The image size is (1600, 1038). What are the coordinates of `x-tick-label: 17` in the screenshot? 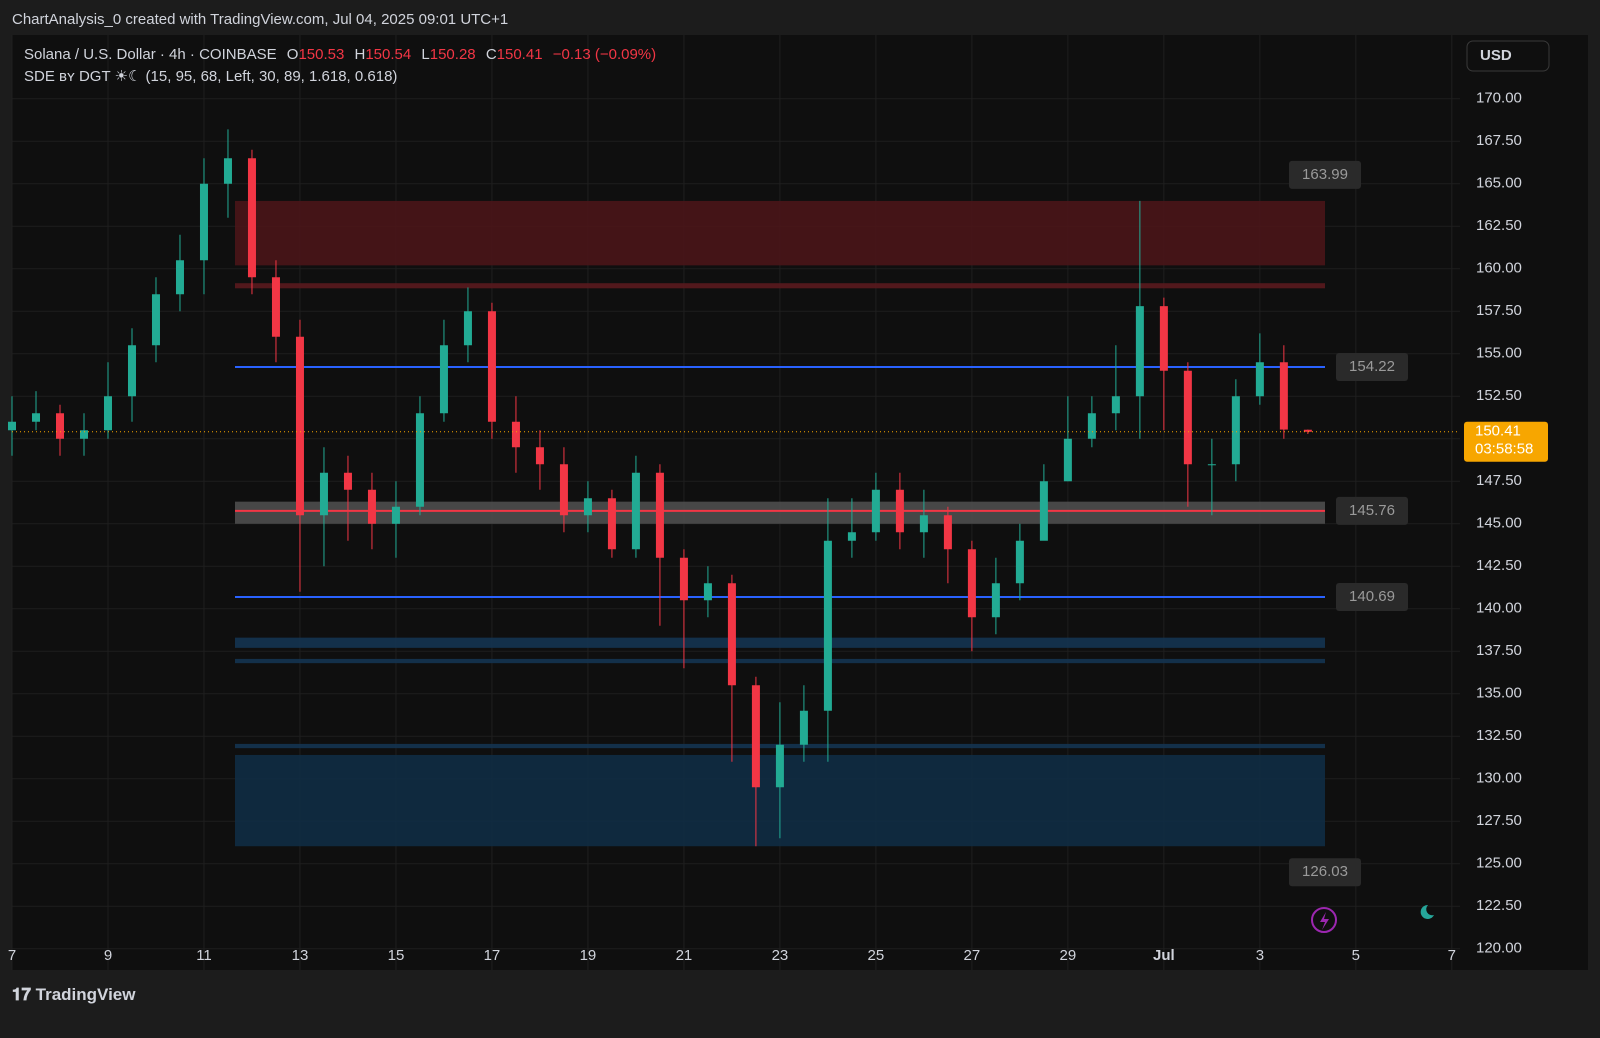 It's located at (492, 955).